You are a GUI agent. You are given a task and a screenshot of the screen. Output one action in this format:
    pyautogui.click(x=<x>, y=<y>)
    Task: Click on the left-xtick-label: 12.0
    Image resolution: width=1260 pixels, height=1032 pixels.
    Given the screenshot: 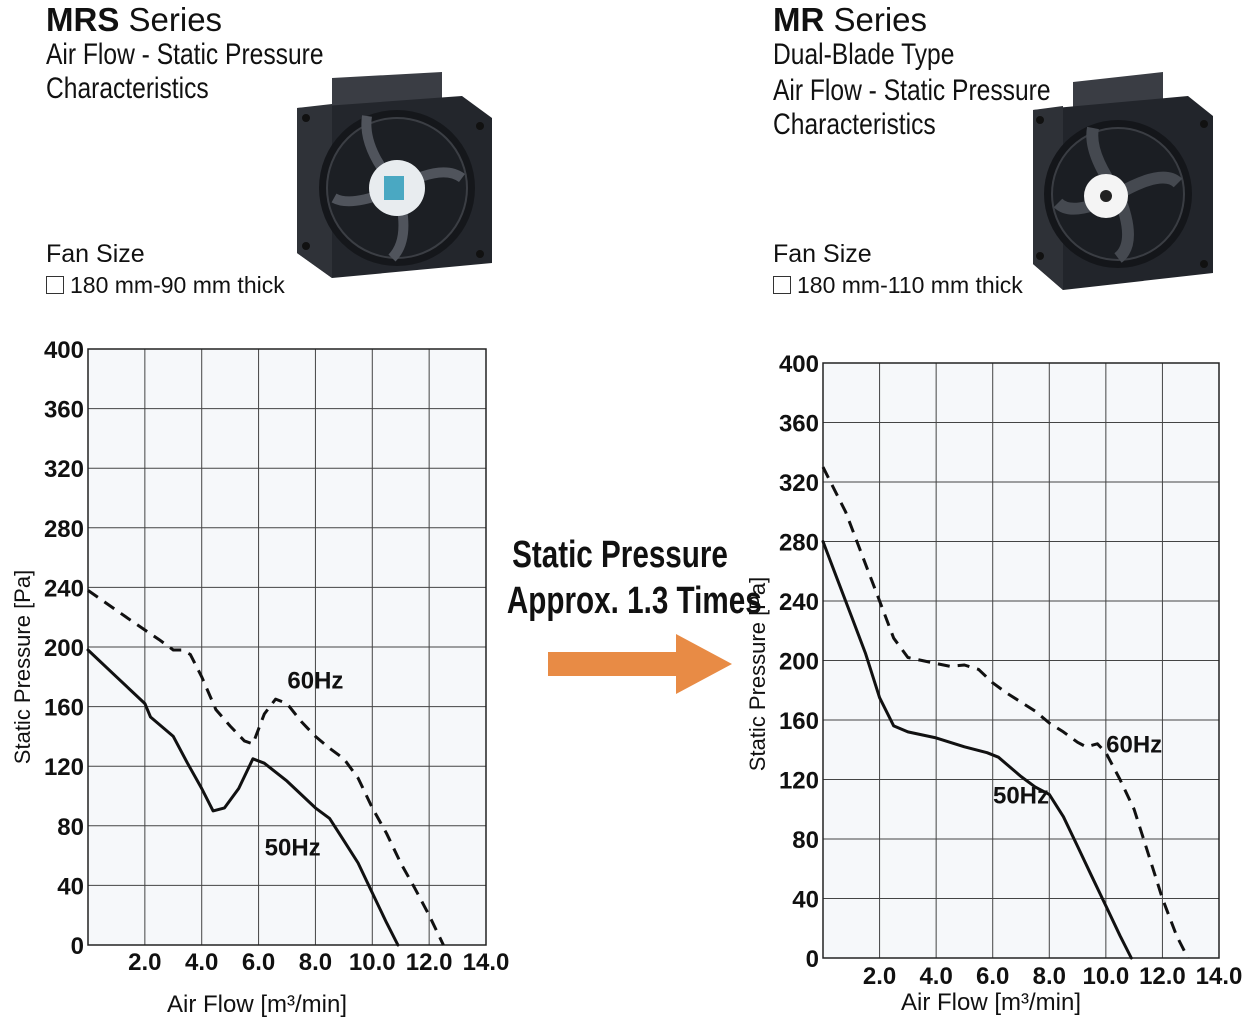 What is the action you would take?
    pyautogui.click(x=429, y=962)
    